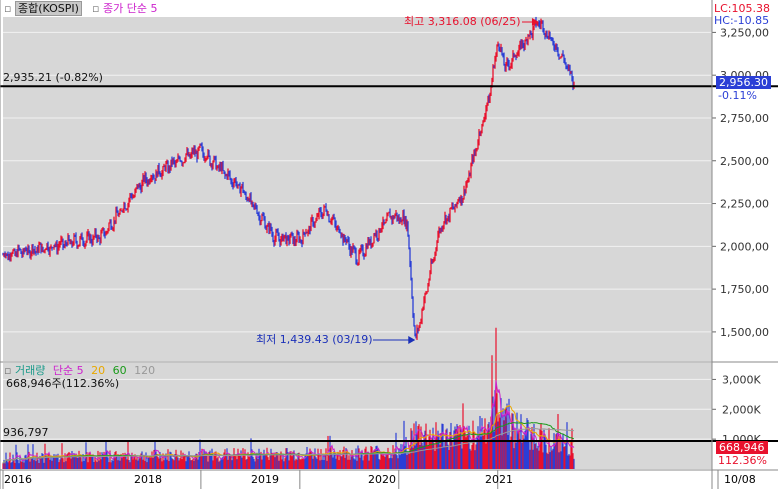 The width and height of the screenshot is (778, 489). What do you see at coordinates (741, 409) in the screenshot?
I see `volume-tick-label: 2,000K` at bounding box center [741, 409].